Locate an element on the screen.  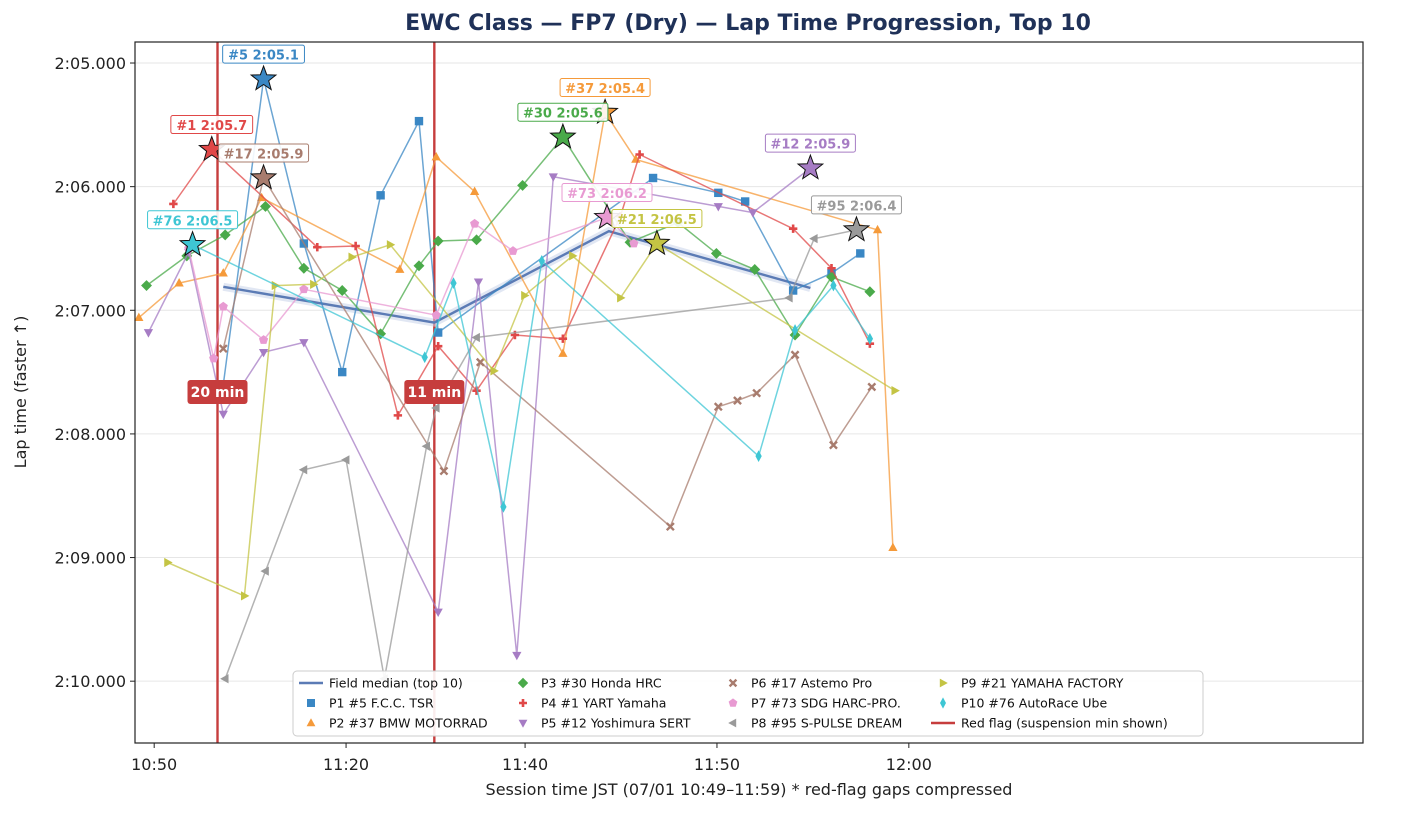
red-flag-label: 11 min is located at coordinates (434, 393).